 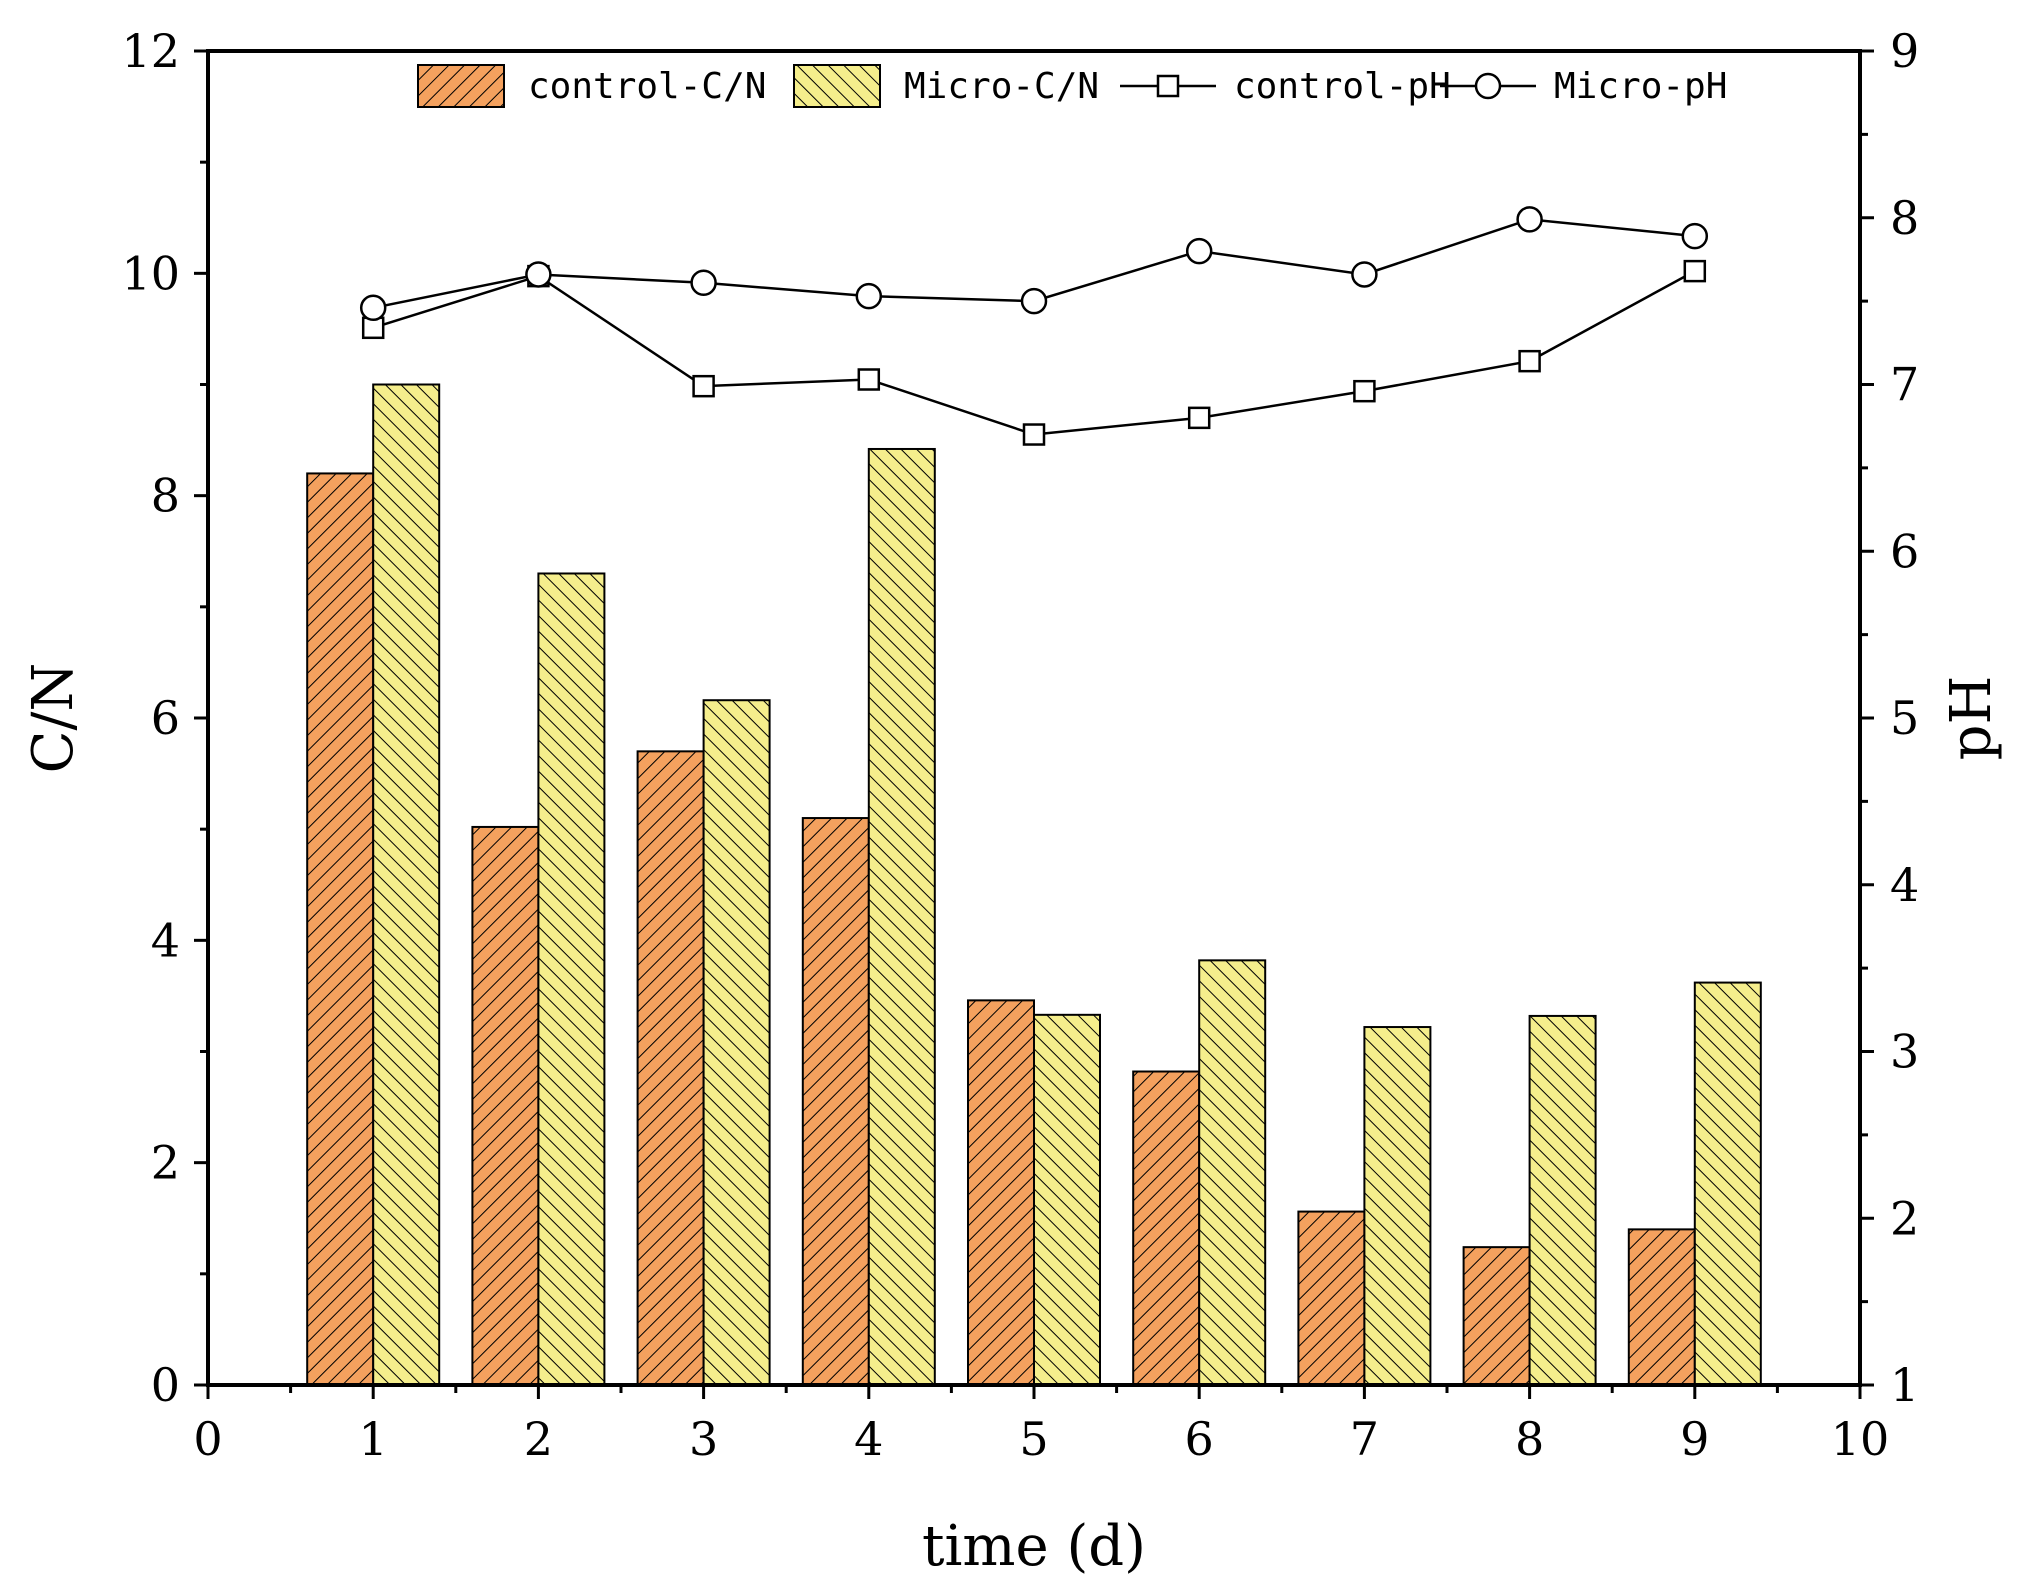 What do you see at coordinates (1166, 1228) in the screenshot?
I see `bar-hatch-control-C/N-6` at bounding box center [1166, 1228].